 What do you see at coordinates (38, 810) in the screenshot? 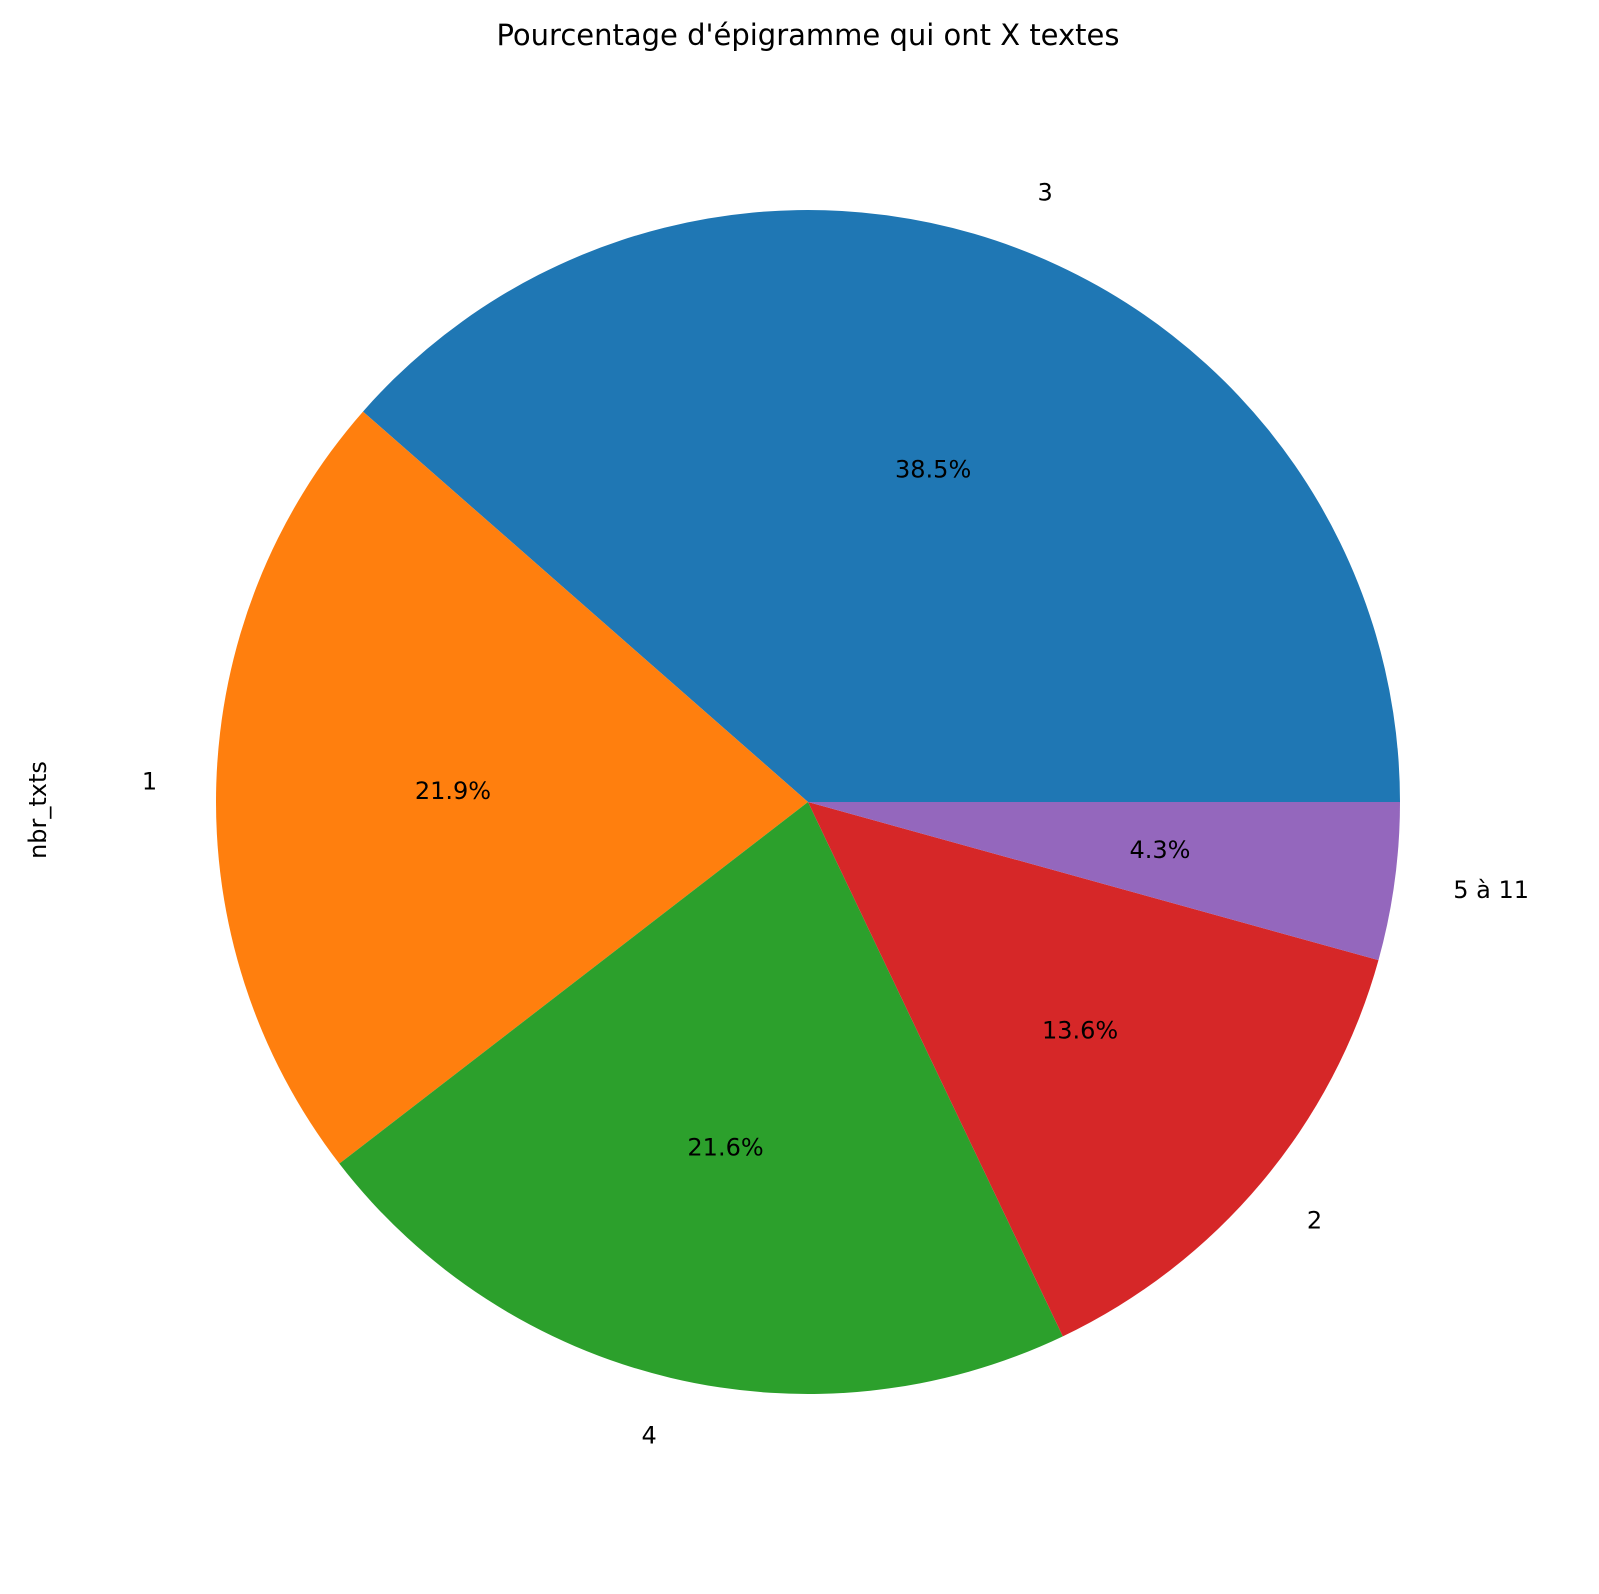
I see `y-axis-label: nbr_txts` at bounding box center [38, 810].